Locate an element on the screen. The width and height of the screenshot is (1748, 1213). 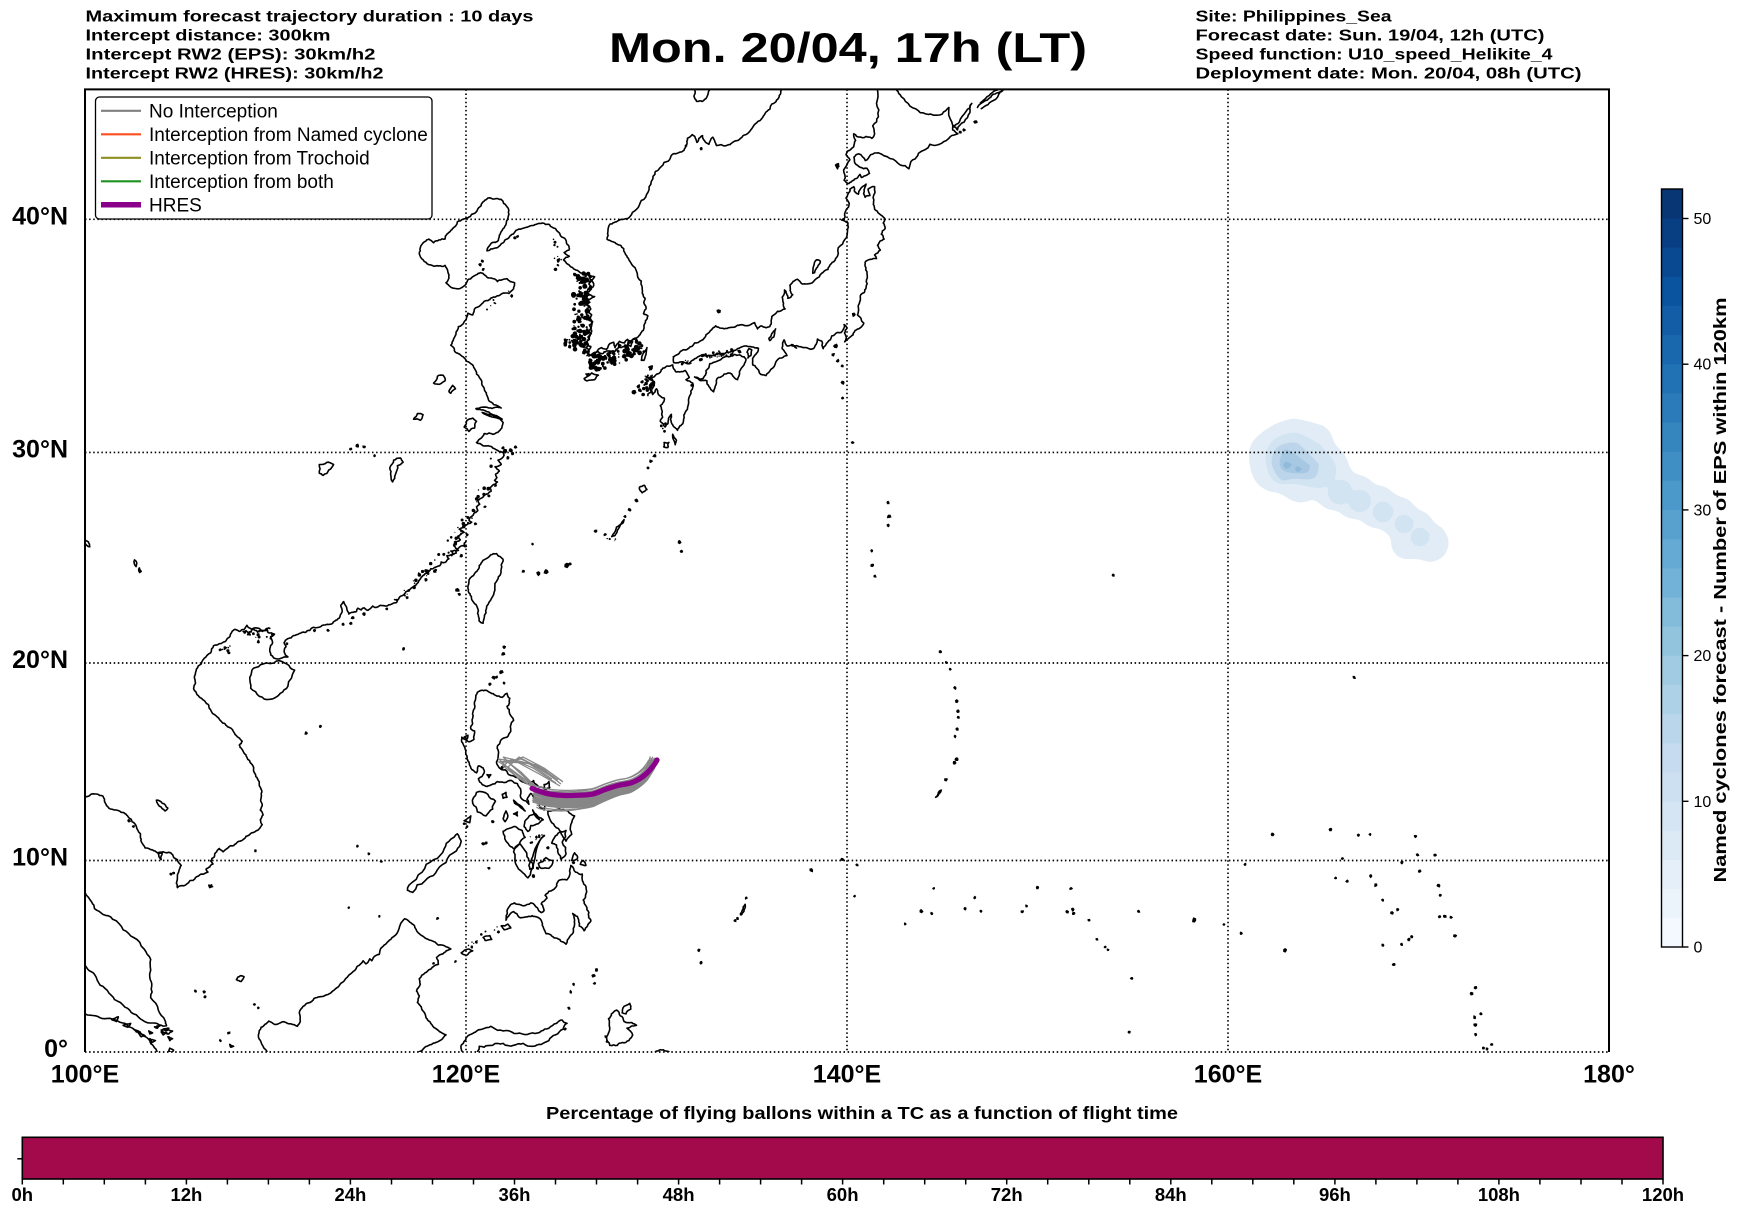
svg-text: Intercept RW2 (EPS): 30km/h2 is located at coordinates (231, 54).